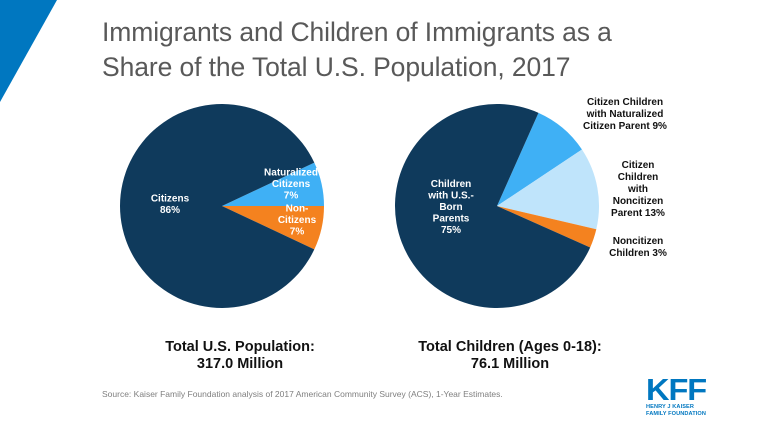 The image size is (768, 432). What do you see at coordinates (676, 389) in the screenshot?
I see `logo-mark: KFF` at bounding box center [676, 389].